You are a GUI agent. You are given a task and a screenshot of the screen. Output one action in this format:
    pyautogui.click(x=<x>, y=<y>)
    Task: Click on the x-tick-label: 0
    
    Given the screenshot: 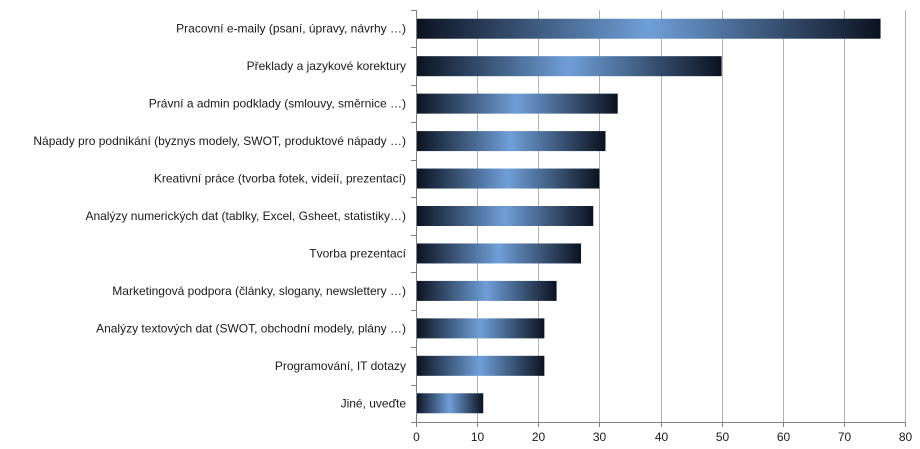 What is the action you would take?
    pyautogui.click(x=416, y=437)
    